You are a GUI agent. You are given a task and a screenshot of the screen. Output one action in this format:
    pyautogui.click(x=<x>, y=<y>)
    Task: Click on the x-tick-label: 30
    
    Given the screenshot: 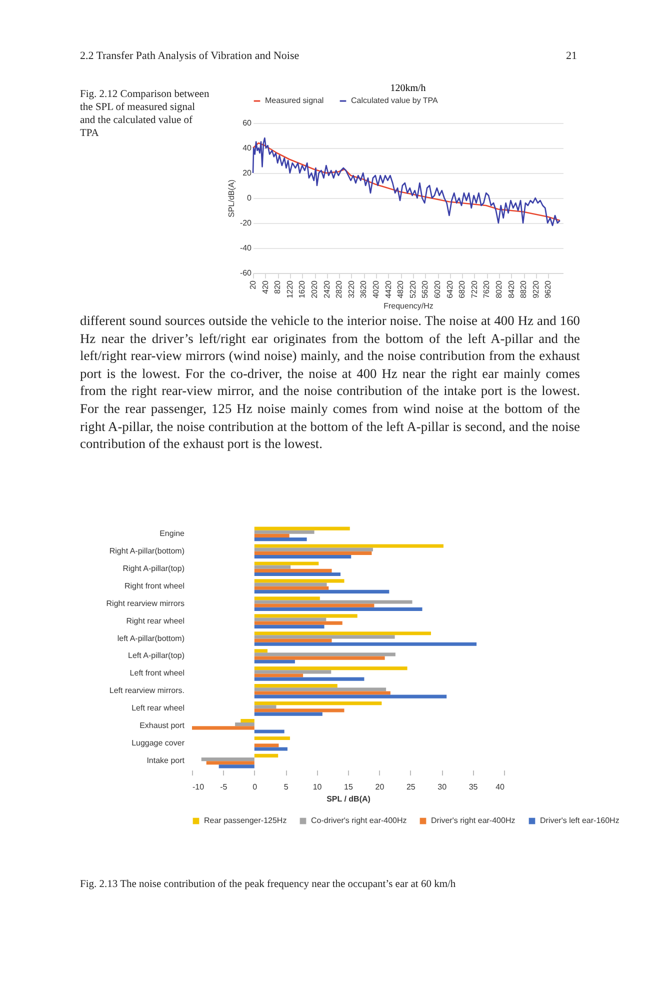 What is the action you would take?
    pyautogui.click(x=443, y=787)
    